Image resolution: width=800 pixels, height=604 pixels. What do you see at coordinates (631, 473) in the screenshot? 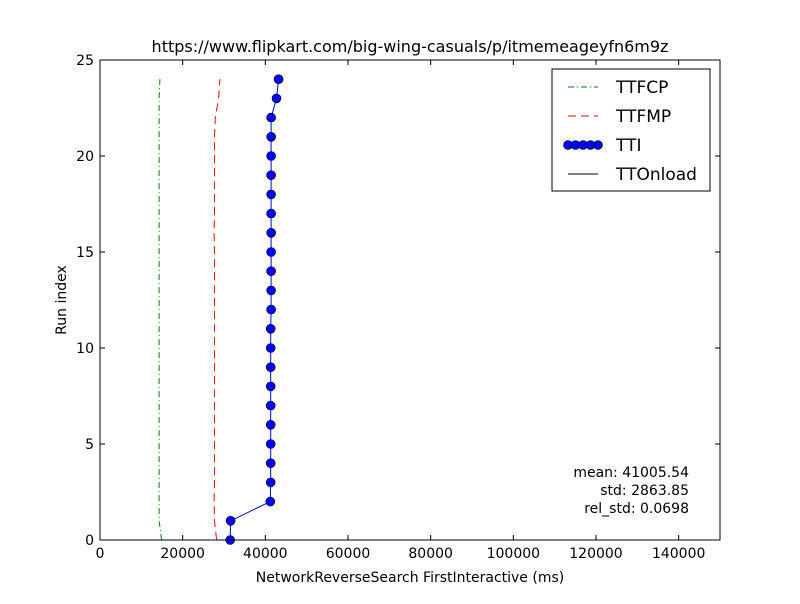
I see `stats-annotation: mean: 41005.54` at bounding box center [631, 473].